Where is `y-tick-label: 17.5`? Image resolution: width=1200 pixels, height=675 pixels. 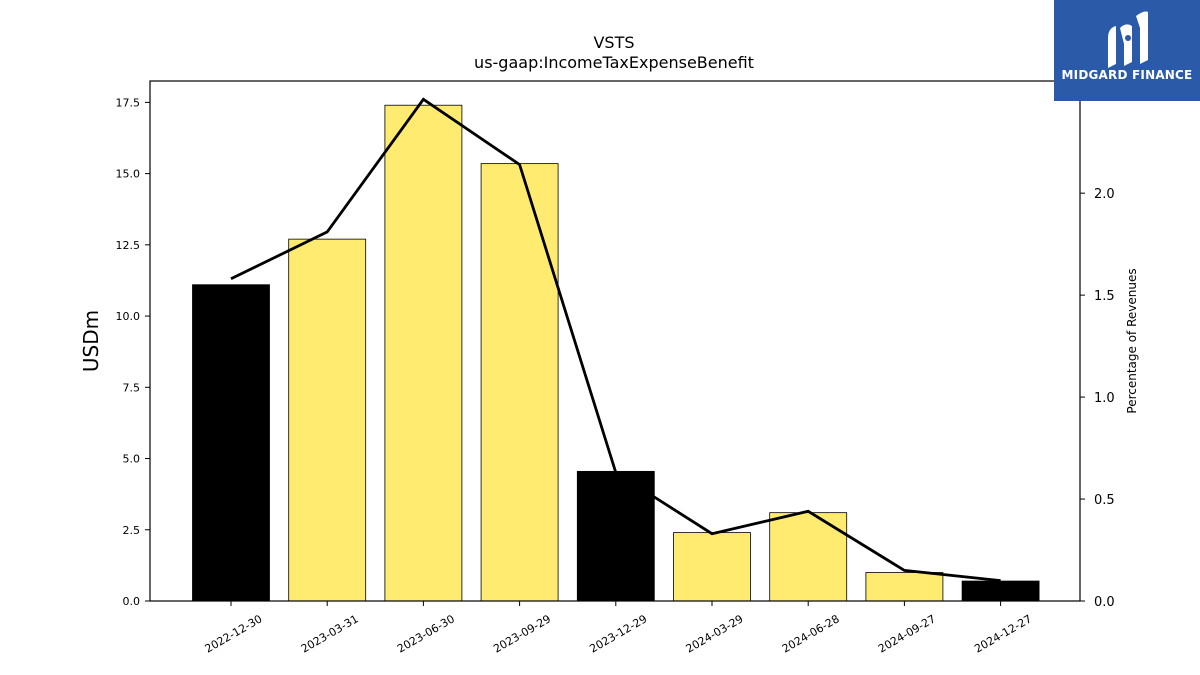
y-tick-label: 17.5 is located at coordinates (128, 102).